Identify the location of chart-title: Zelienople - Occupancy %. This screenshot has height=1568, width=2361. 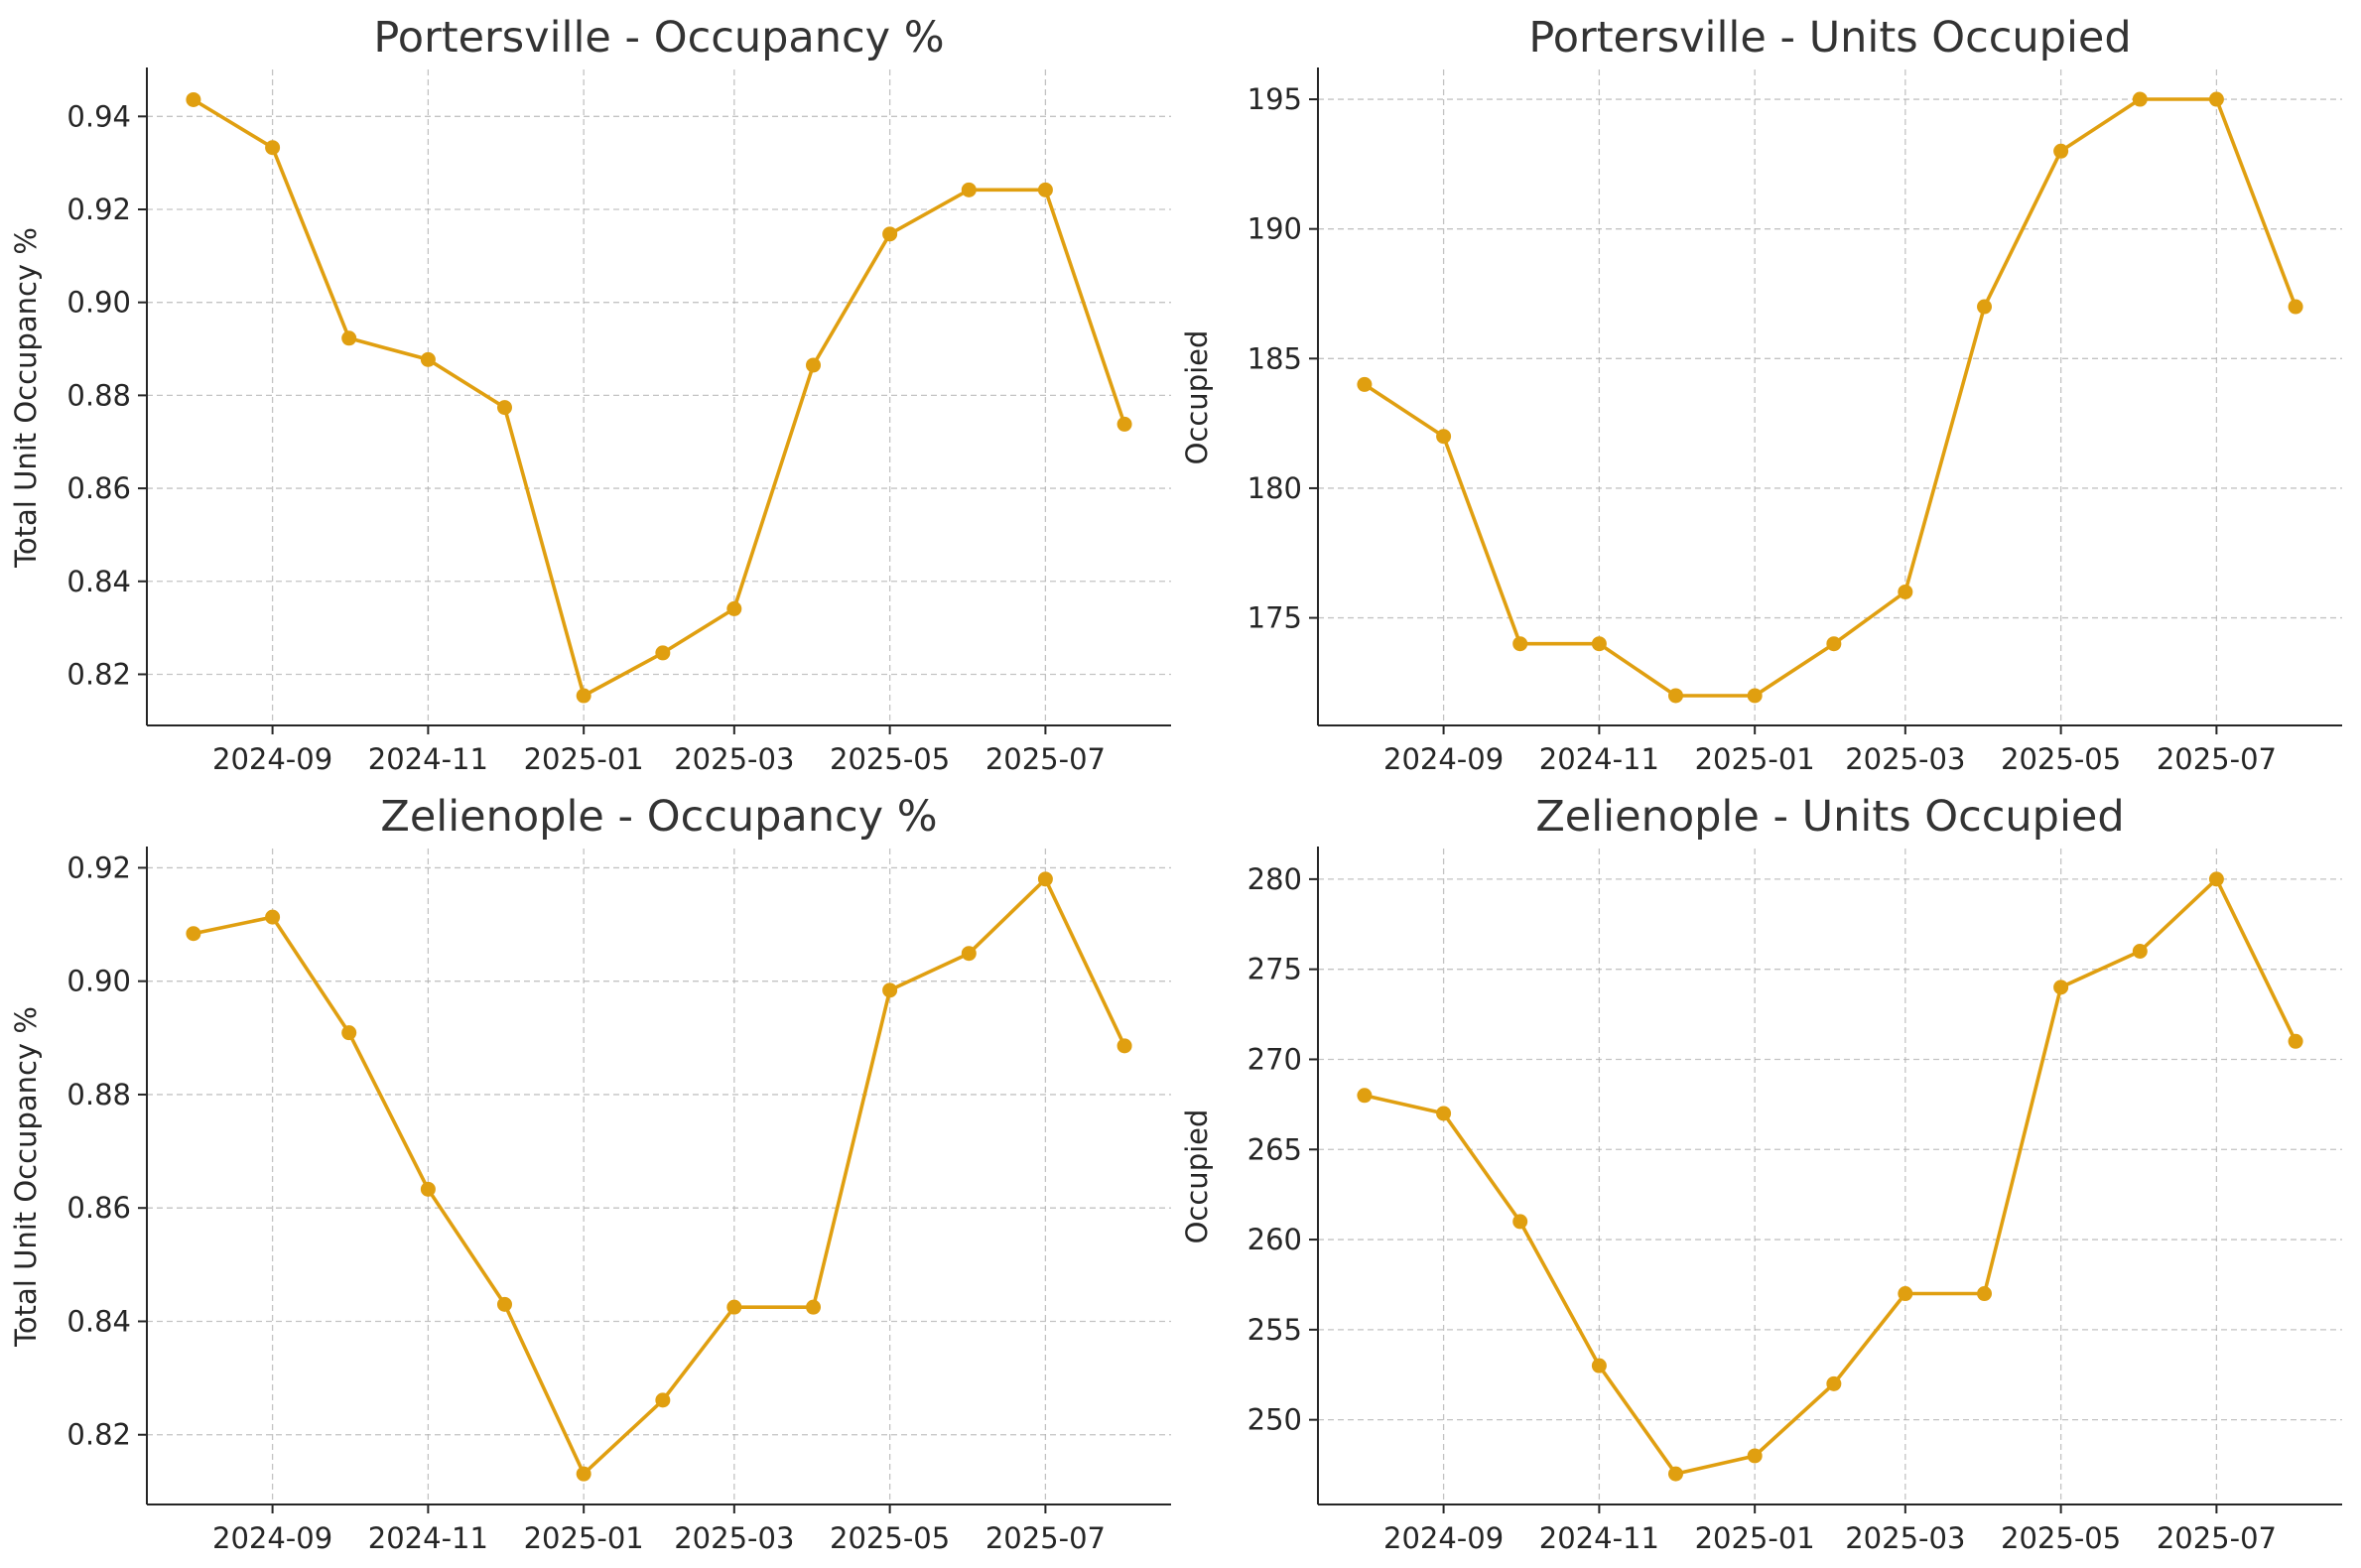
(658, 817).